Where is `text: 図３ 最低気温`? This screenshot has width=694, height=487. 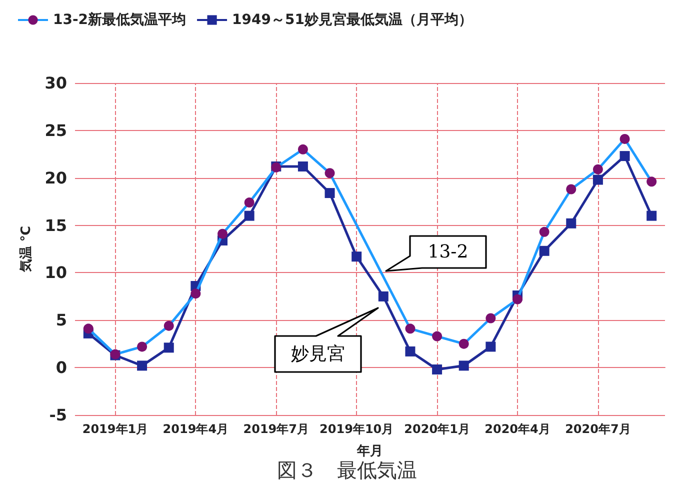
text: 図３ 最低気温 is located at coordinates (347, 470).